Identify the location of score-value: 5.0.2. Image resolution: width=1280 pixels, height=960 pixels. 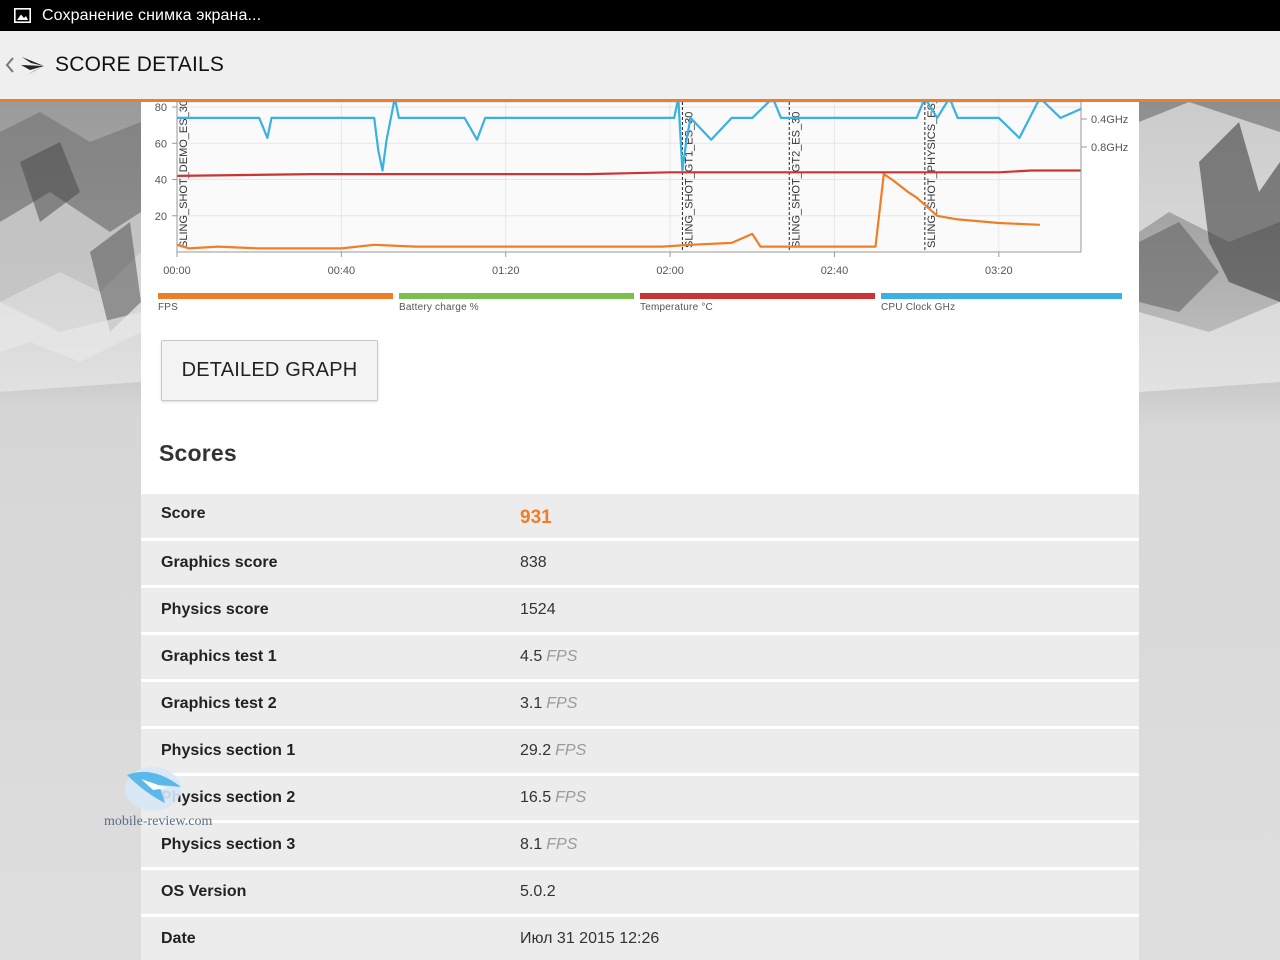
(538, 892).